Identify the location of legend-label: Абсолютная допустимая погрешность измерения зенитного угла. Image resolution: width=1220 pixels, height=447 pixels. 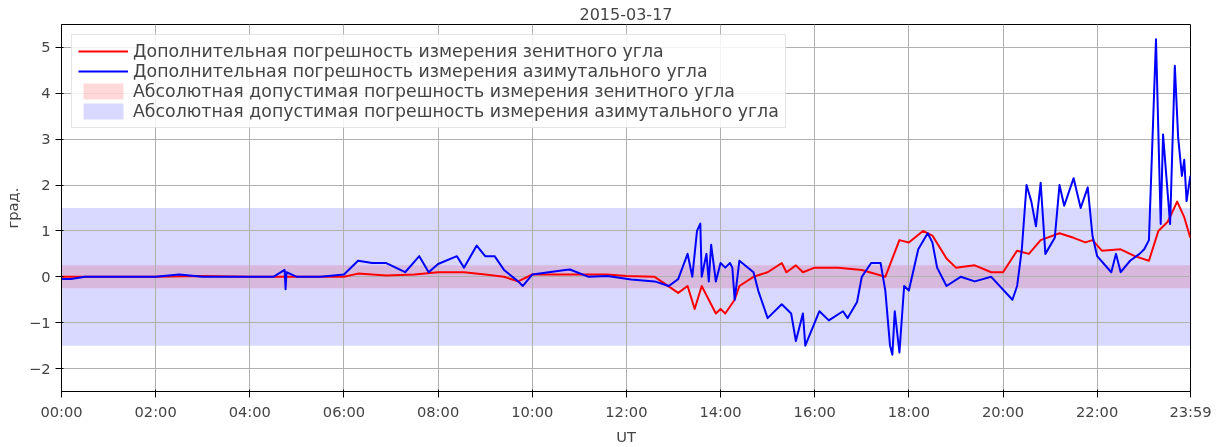
(434, 91).